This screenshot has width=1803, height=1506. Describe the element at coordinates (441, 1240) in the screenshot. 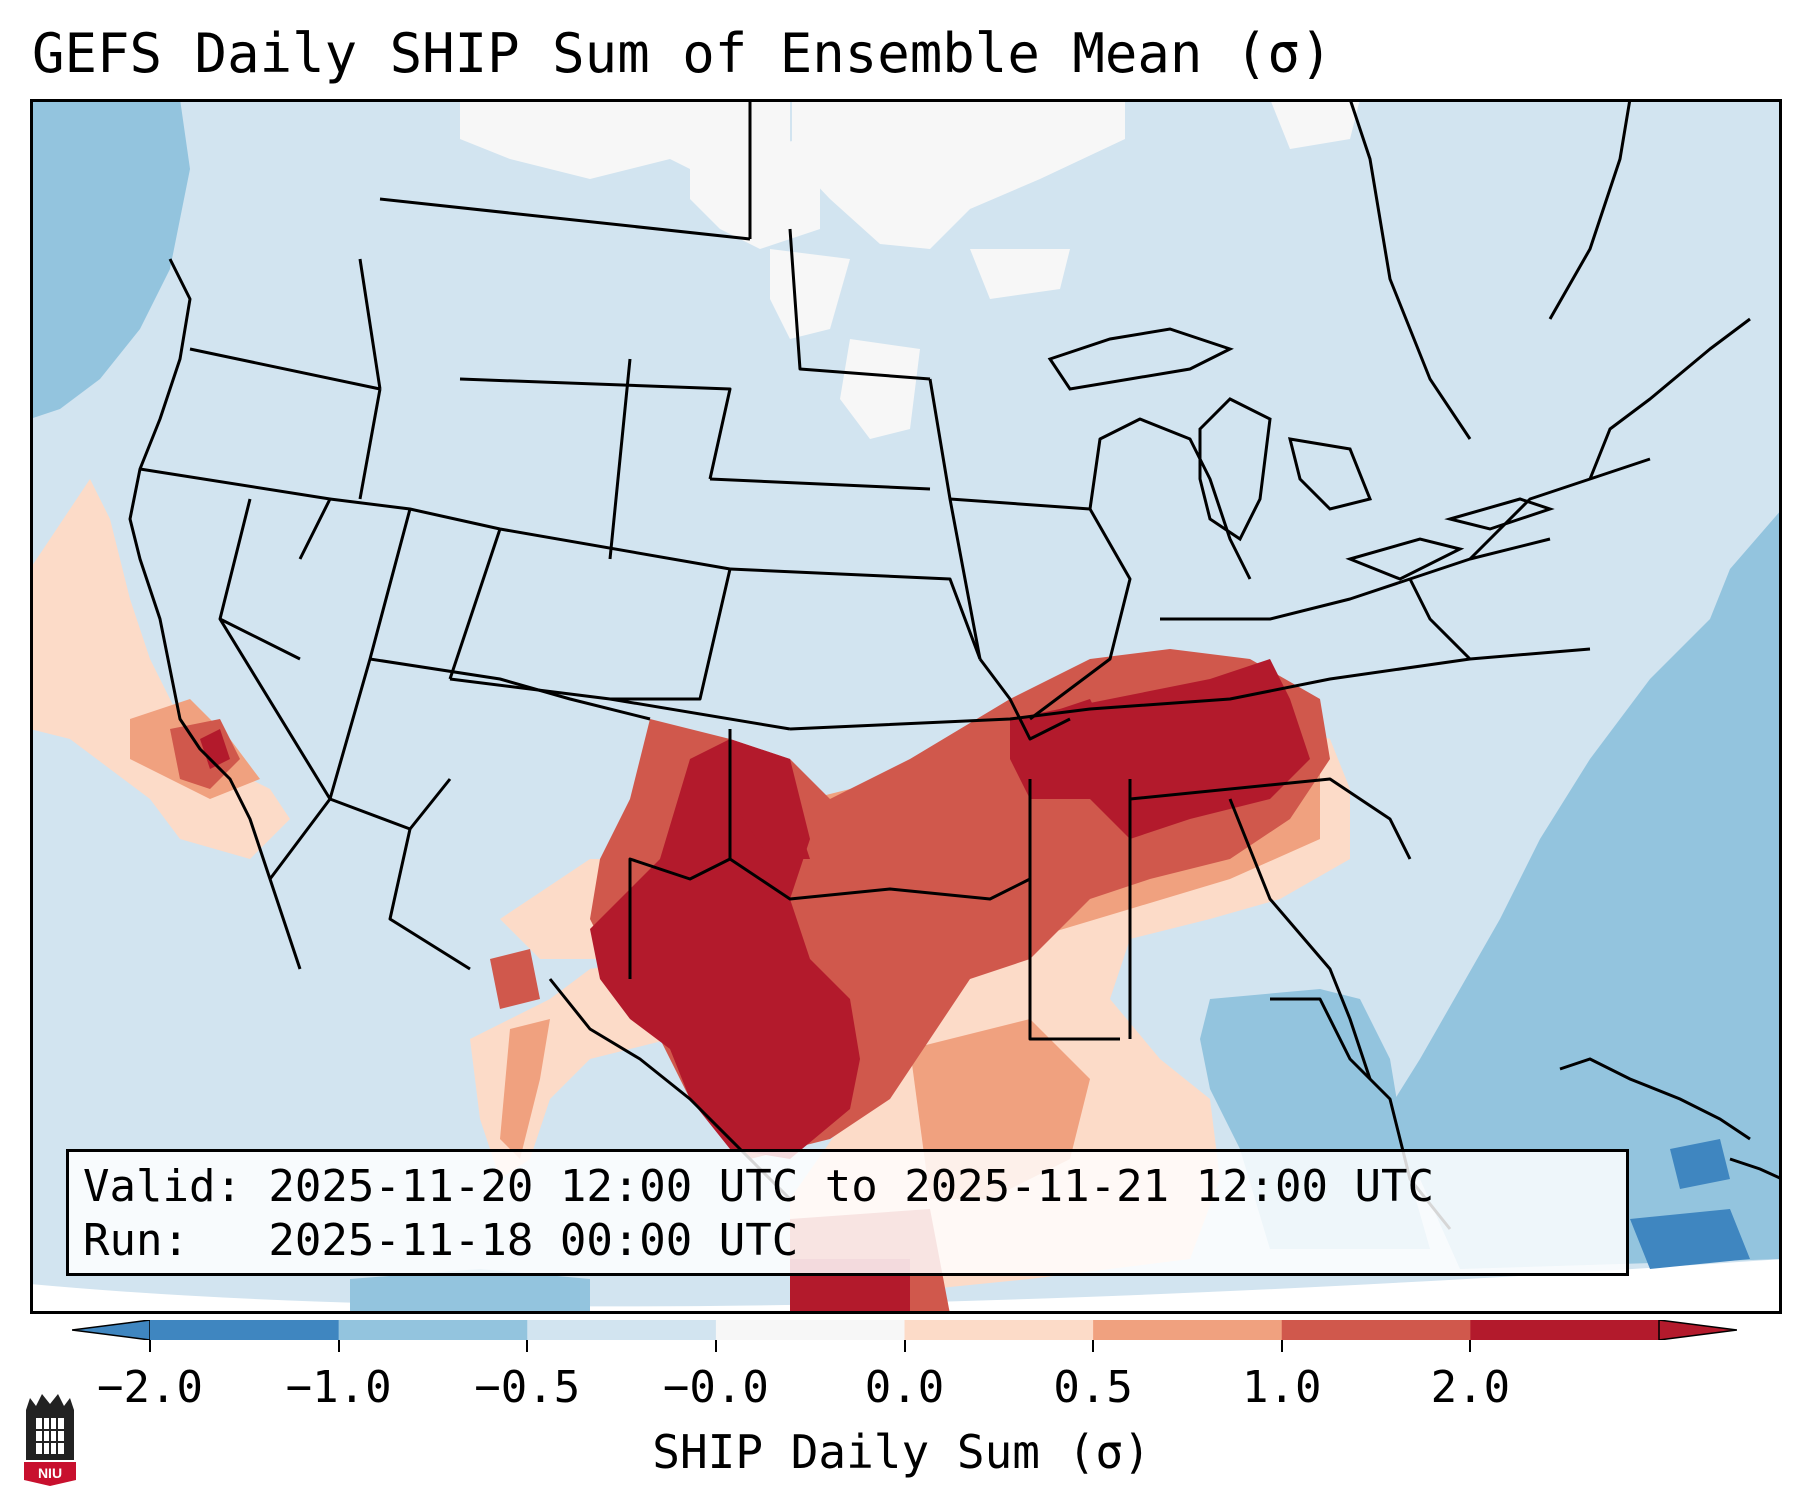

I see `run-time-text: Run: 2025-11-18 00:00 UTC` at that location.